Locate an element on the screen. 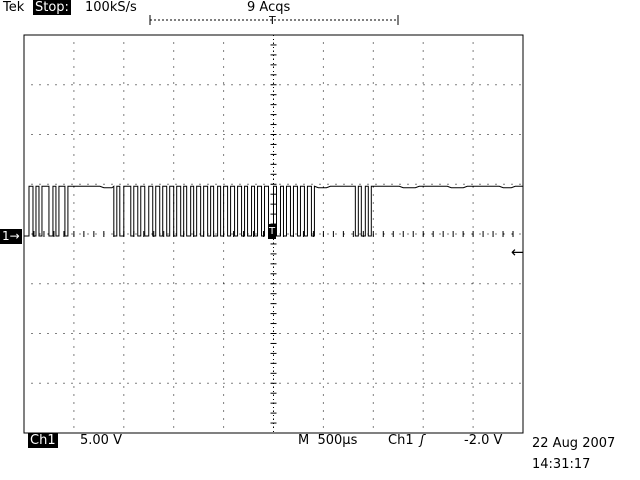 Image resolution: width=640 pixels, height=480 pixels. volts-per-div-readout: 5.00 V is located at coordinates (101, 440).